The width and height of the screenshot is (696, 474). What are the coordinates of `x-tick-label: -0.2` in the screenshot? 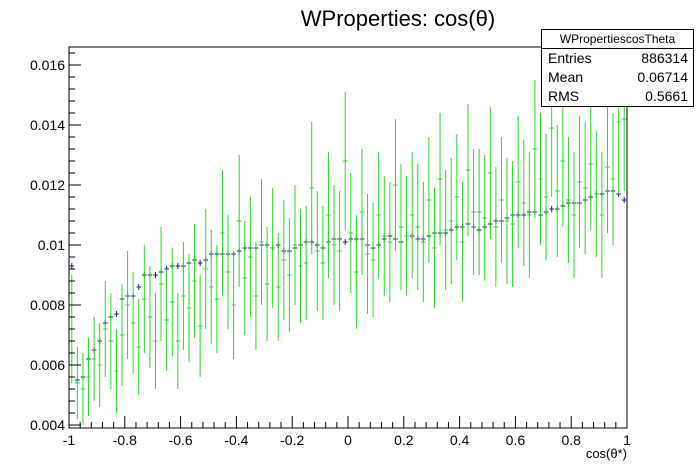 It's located at (292, 440).